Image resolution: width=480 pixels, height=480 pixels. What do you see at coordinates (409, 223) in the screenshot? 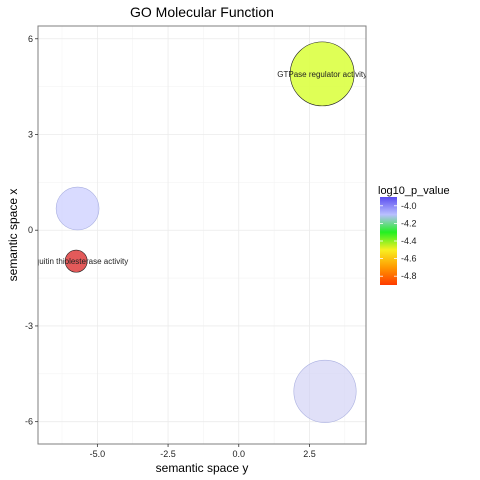
I see `legend-label: -4.2` at bounding box center [409, 223].